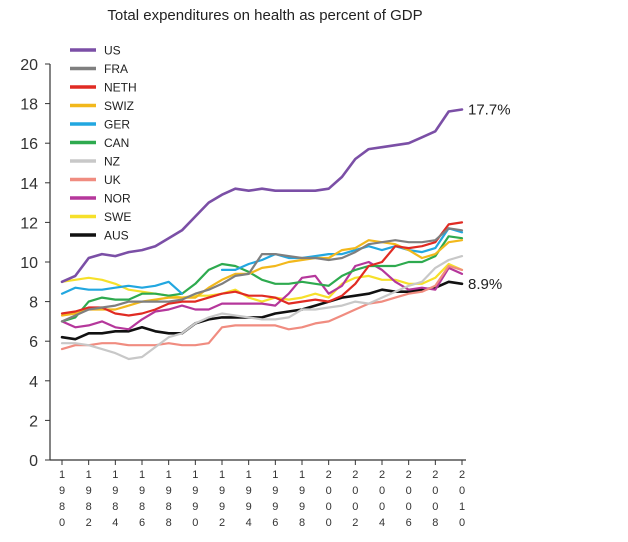  I want to click on series-line-neth, so click(262, 269).